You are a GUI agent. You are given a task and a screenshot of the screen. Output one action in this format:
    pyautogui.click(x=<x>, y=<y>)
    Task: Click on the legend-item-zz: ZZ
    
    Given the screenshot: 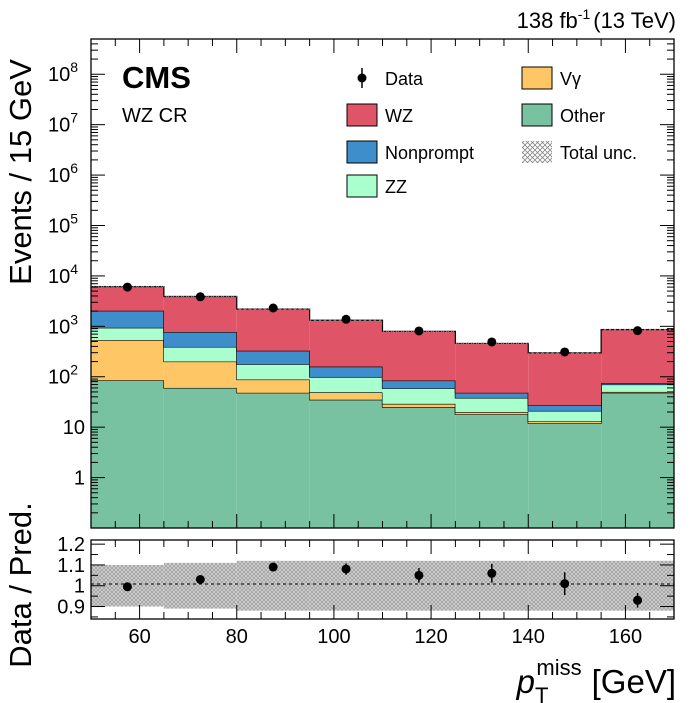 What is the action you would take?
    pyautogui.click(x=376, y=186)
    